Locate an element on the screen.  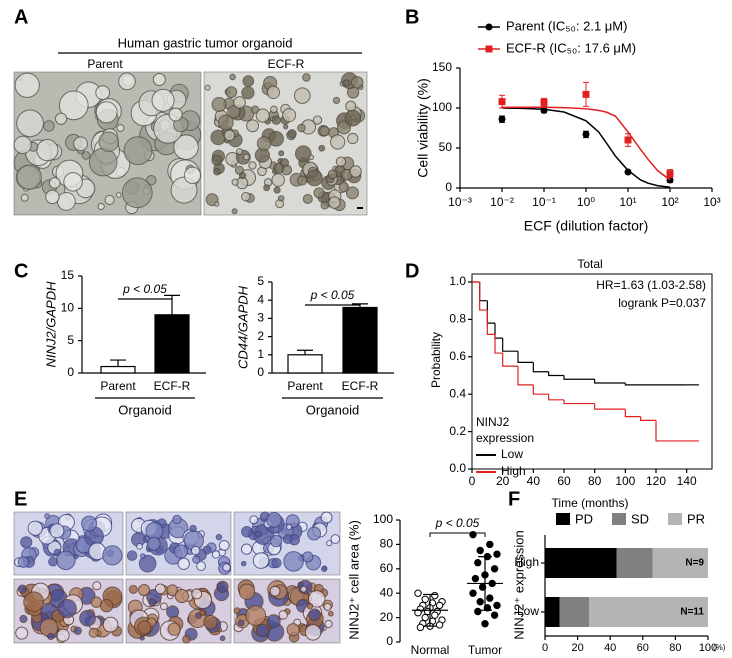
legend-label: Parent (IC₅₀: 2.1 μM) is located at coordinates (566, 25).